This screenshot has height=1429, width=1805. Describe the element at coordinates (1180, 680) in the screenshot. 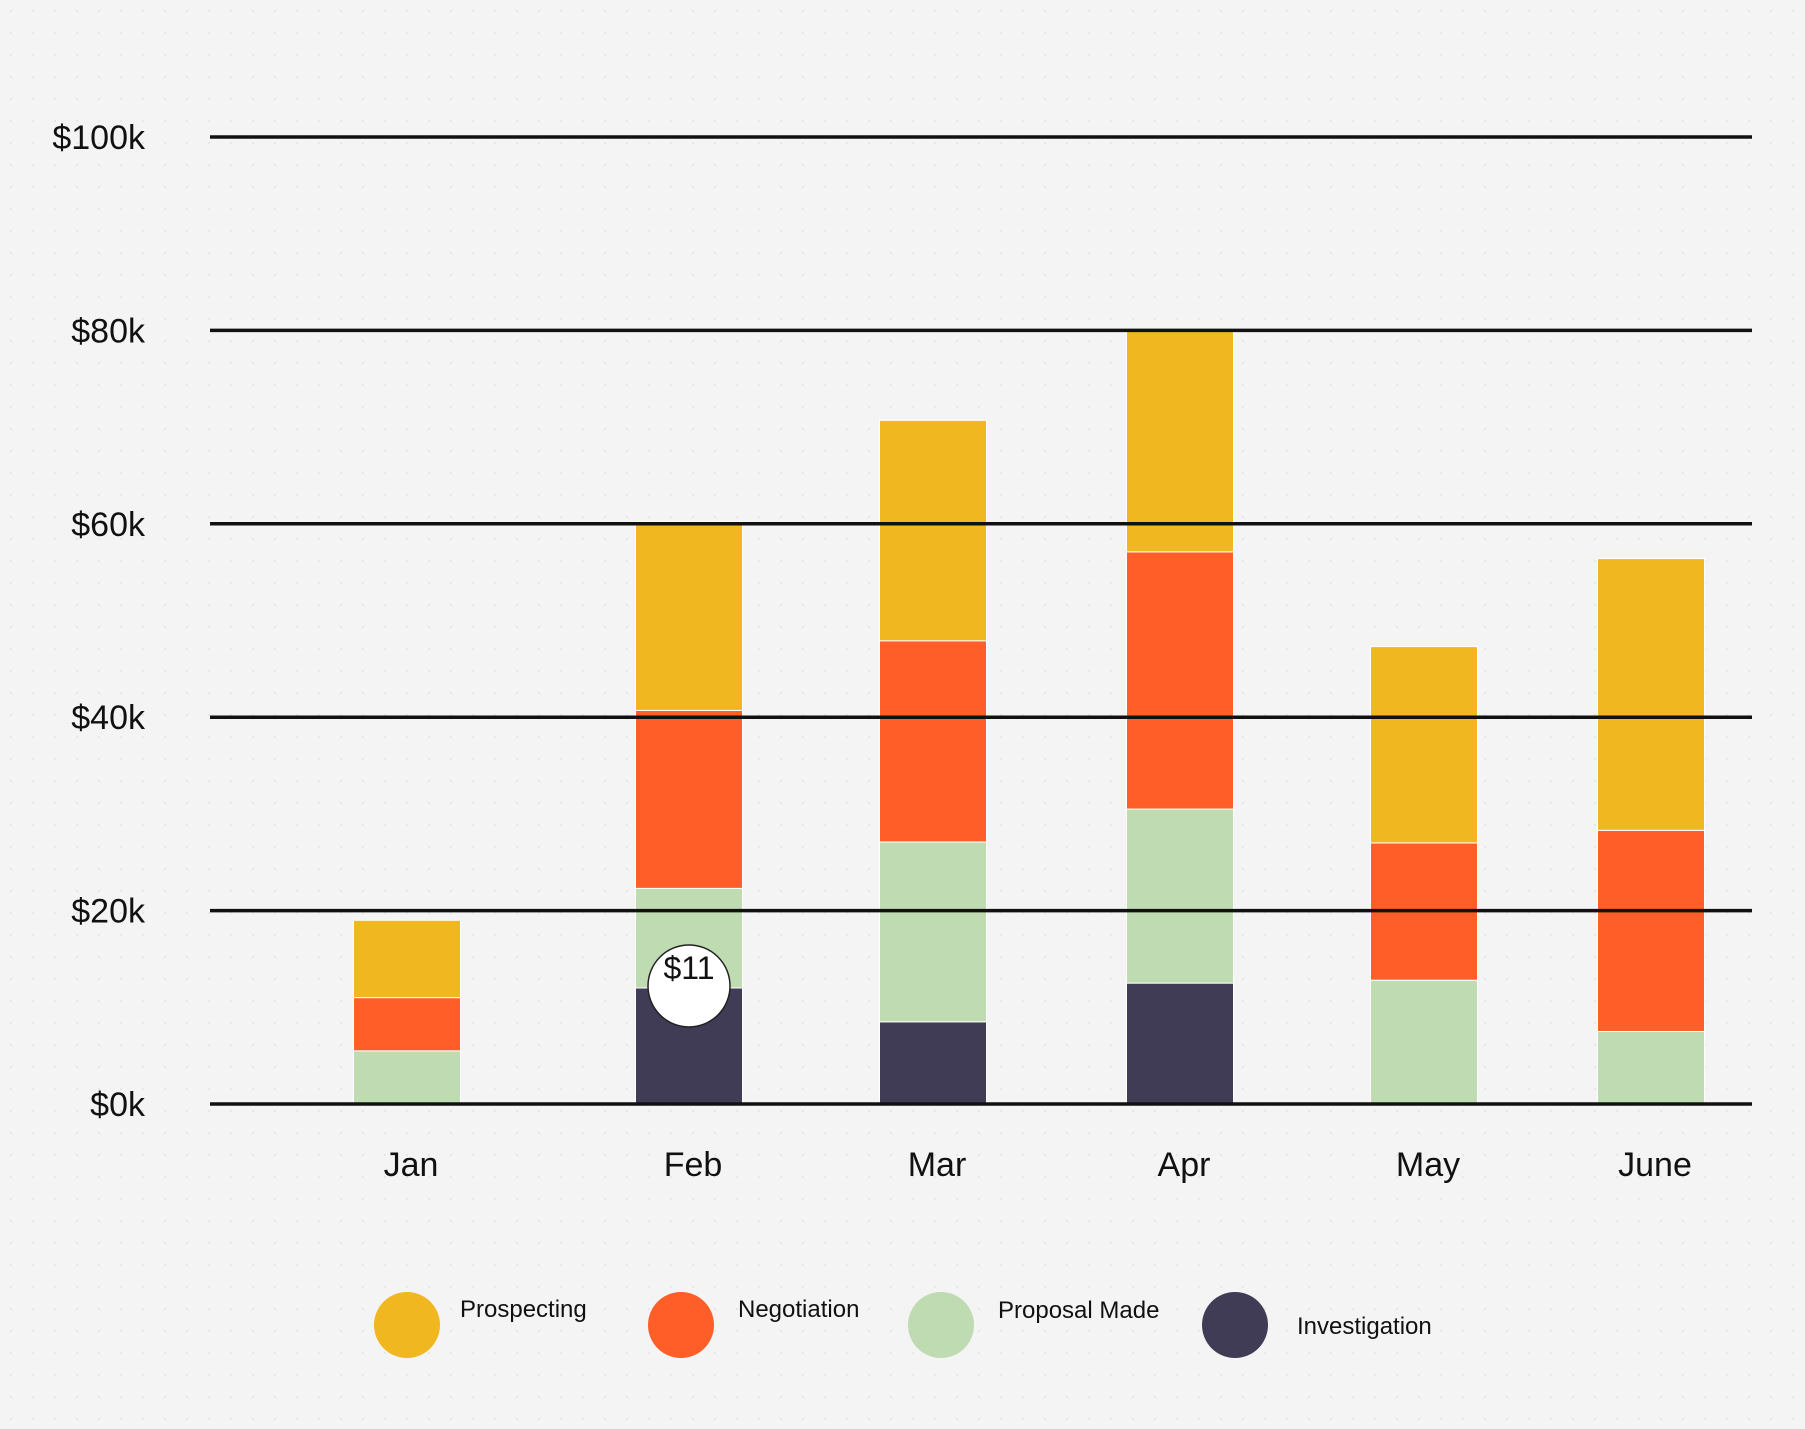

I see `bar-apr-negotiation` at that location.